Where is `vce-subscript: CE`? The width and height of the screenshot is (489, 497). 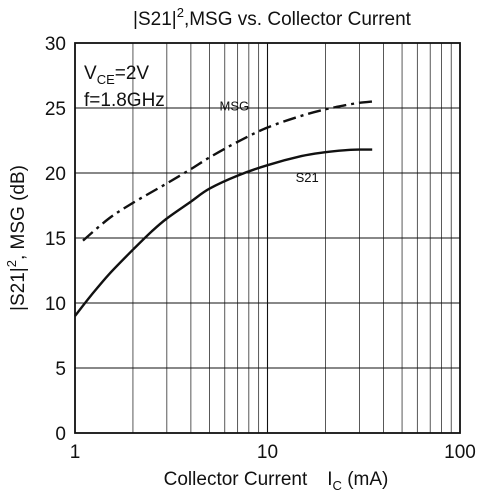 vce-subscript: CE is located at coordinates (106, 79).